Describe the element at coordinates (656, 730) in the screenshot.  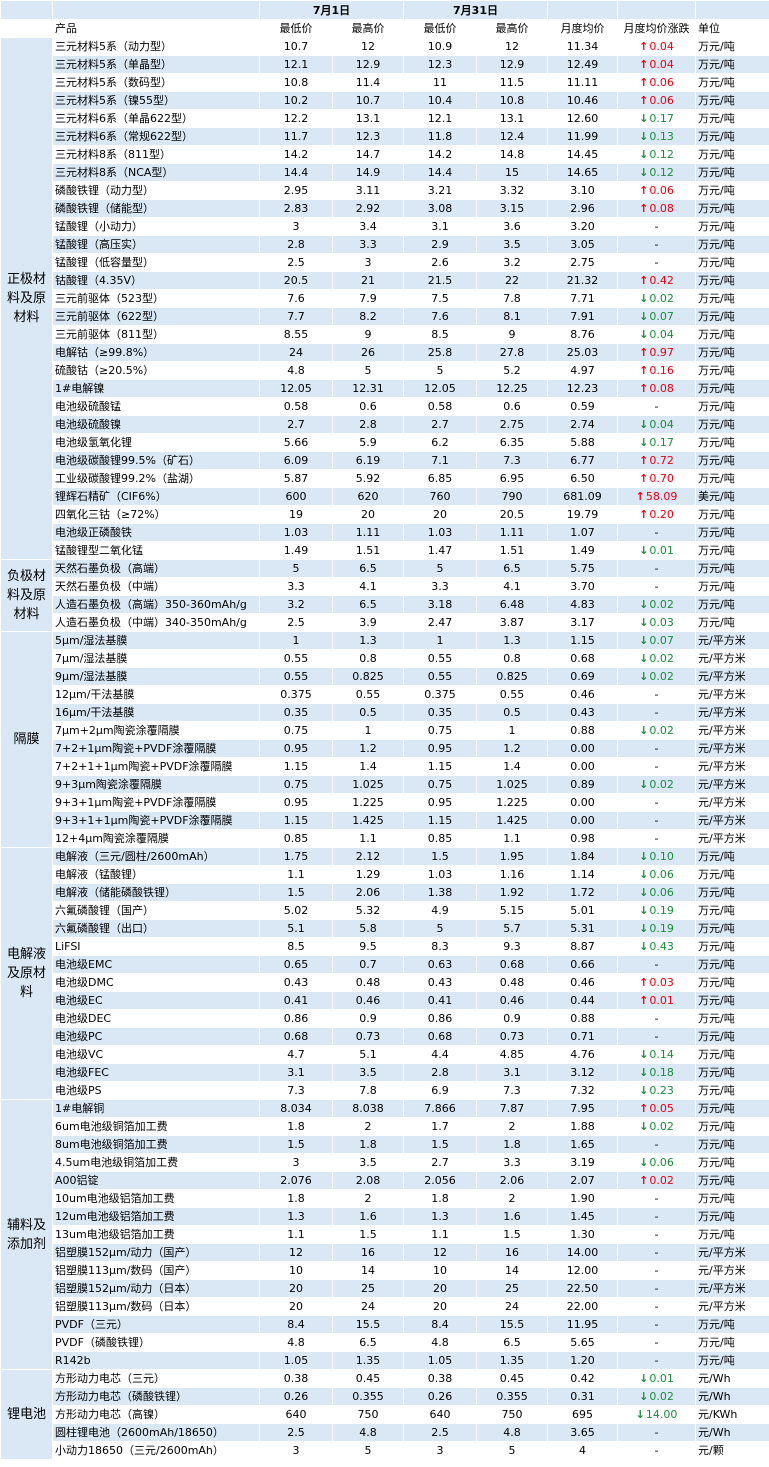
I see `monthly-change: ↓0.02` at that location.